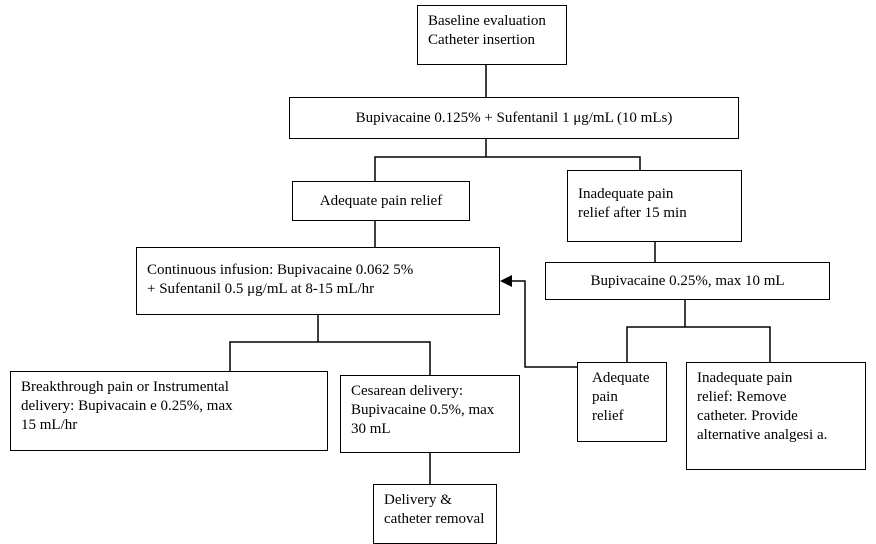 The image size is (876, 544). I want to click on node: Inadequate pain relief after 15 min, so click(654, 206).